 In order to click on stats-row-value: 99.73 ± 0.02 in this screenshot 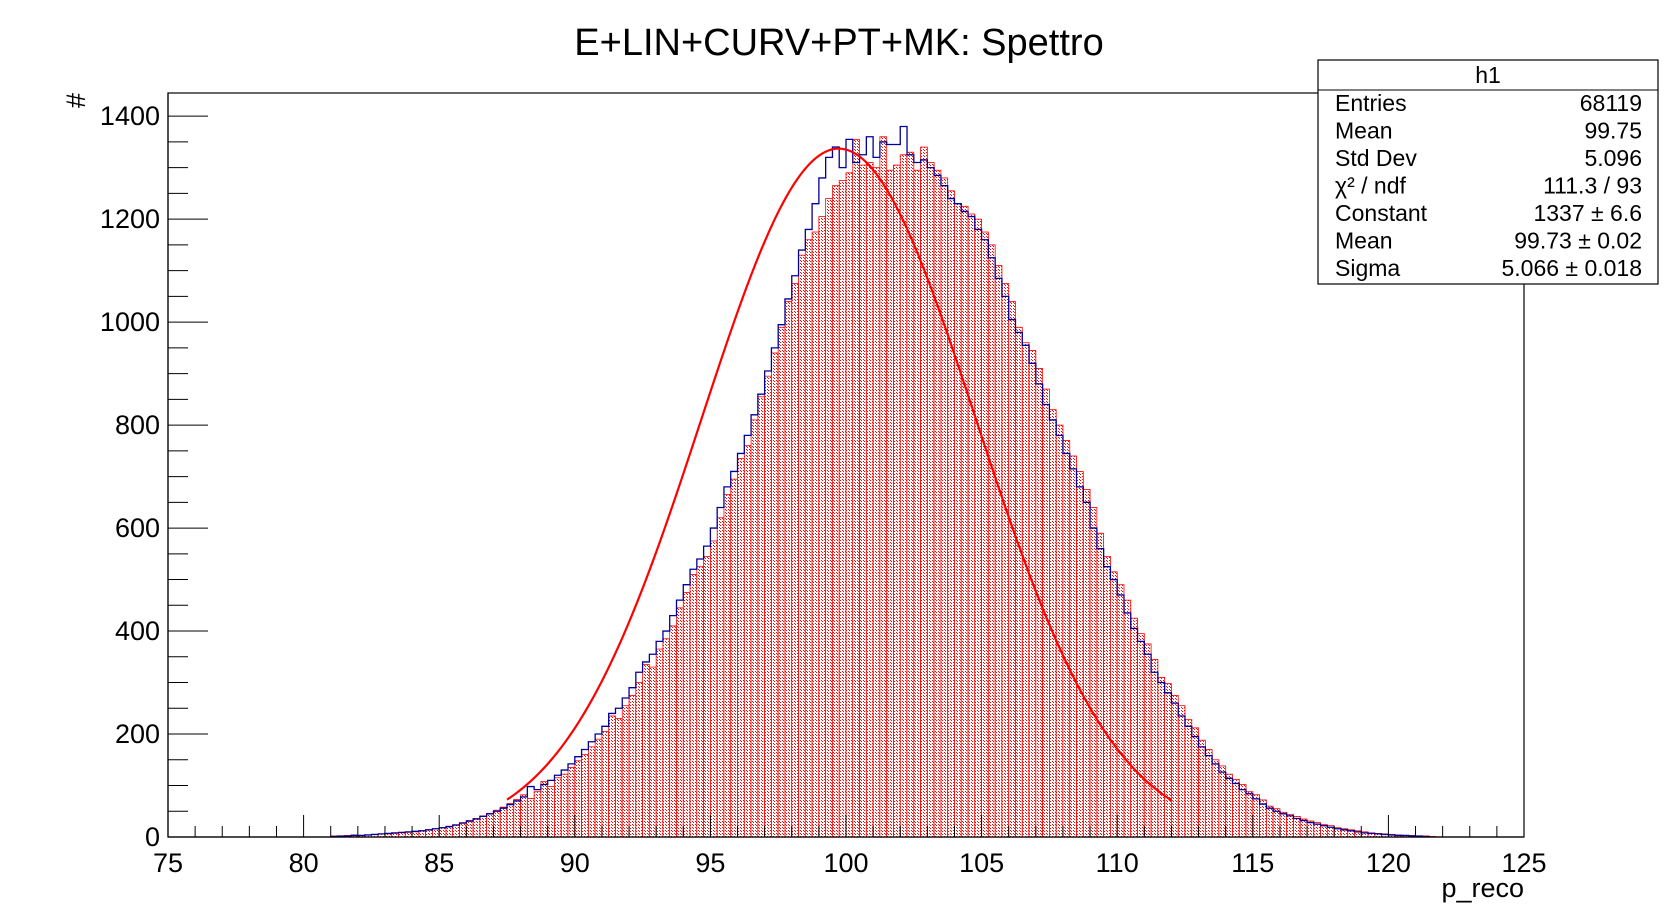, I will do `click(1578, 241)`.